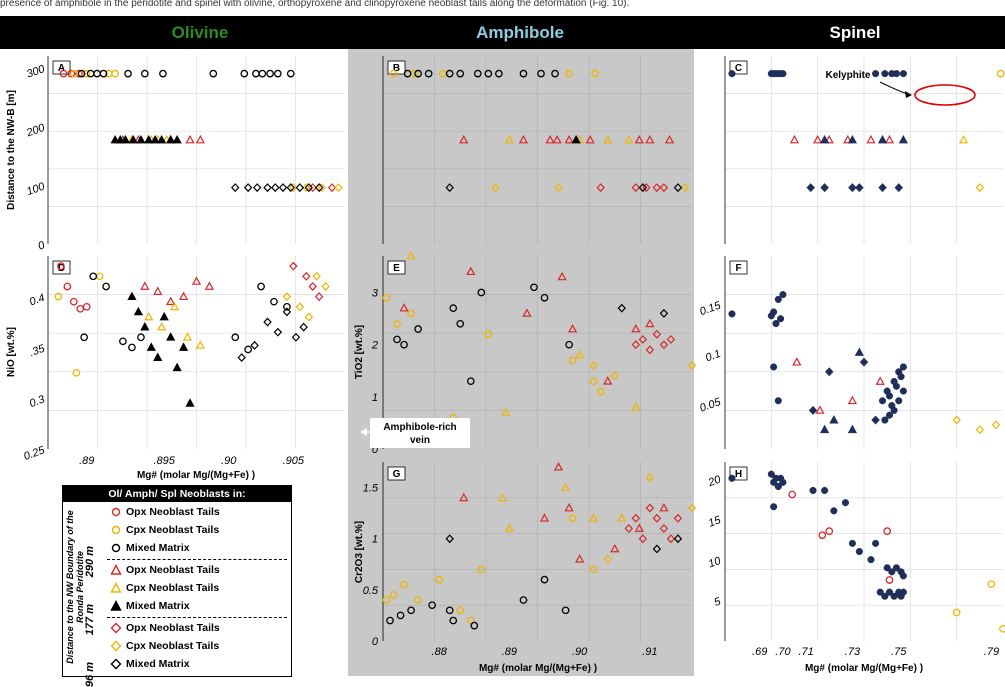 Image resolution: width=1005 pixels, height=687 pixels. Describe the element at coordinates (396, 68) in the screenshot. I see `panel-label: B` at that location.